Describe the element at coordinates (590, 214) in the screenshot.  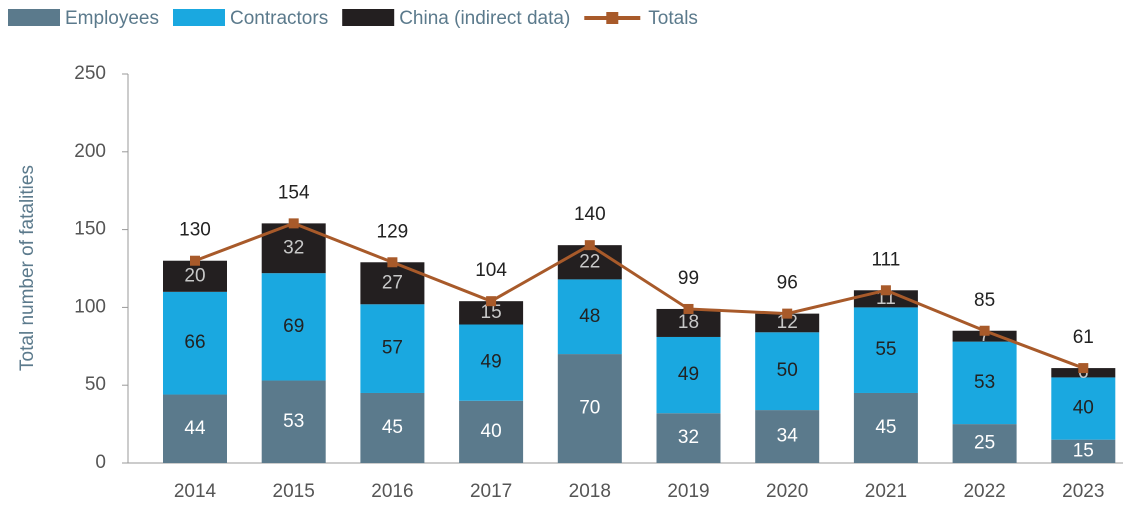
I see `totals-label: 140` at that location.